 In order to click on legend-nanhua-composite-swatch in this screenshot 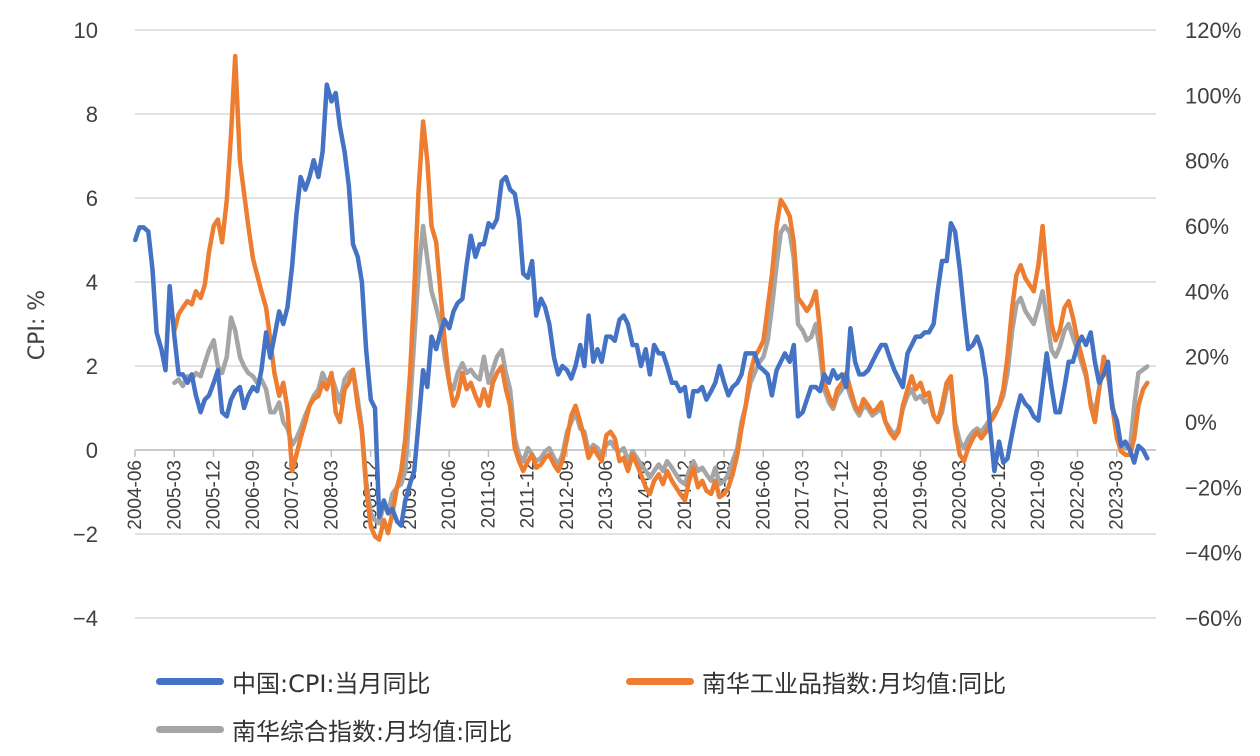, I will do `click(190, 729)`.